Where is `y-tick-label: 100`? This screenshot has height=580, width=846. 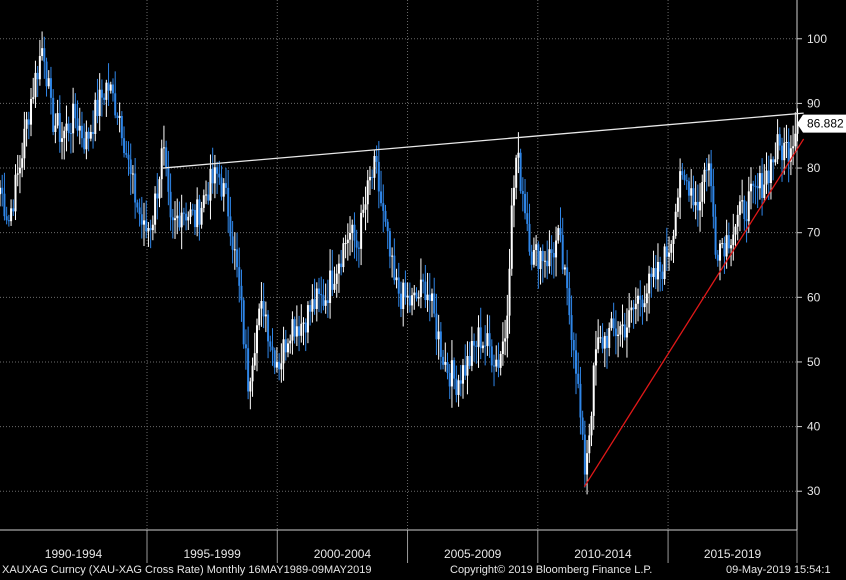 y-tick-label: 100 is located at coordinates (817, 39).